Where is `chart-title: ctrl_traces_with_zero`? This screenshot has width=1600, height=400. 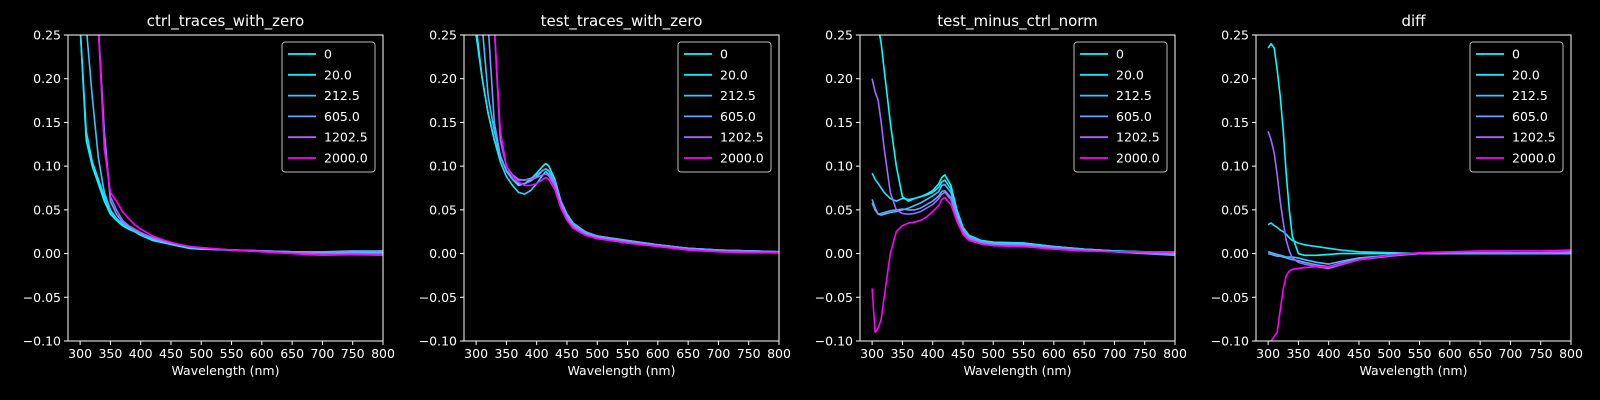
chart-title: ctrl_traces_with_zero is located at coordinates (225, 21).